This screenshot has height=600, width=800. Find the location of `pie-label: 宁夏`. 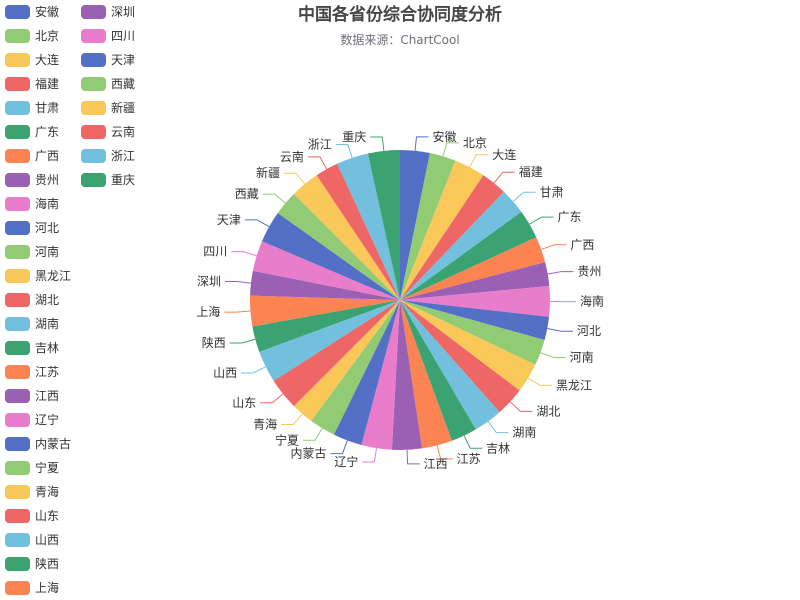

pie-label: 宁夏 is located at coordinates (299, 437).